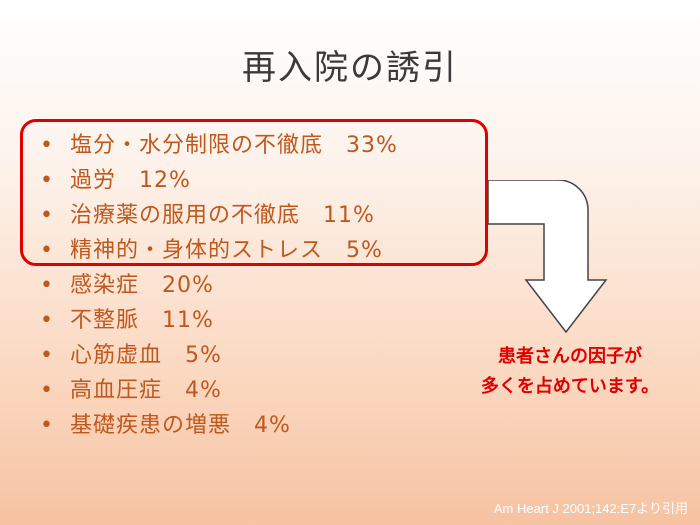 The width and height of the screenshot is (700, 525). Describe the element at coordinates (234, 145) in the screenshot. I see `bullet-text: 塩分・水分制限の不徹底 33%` at that location.